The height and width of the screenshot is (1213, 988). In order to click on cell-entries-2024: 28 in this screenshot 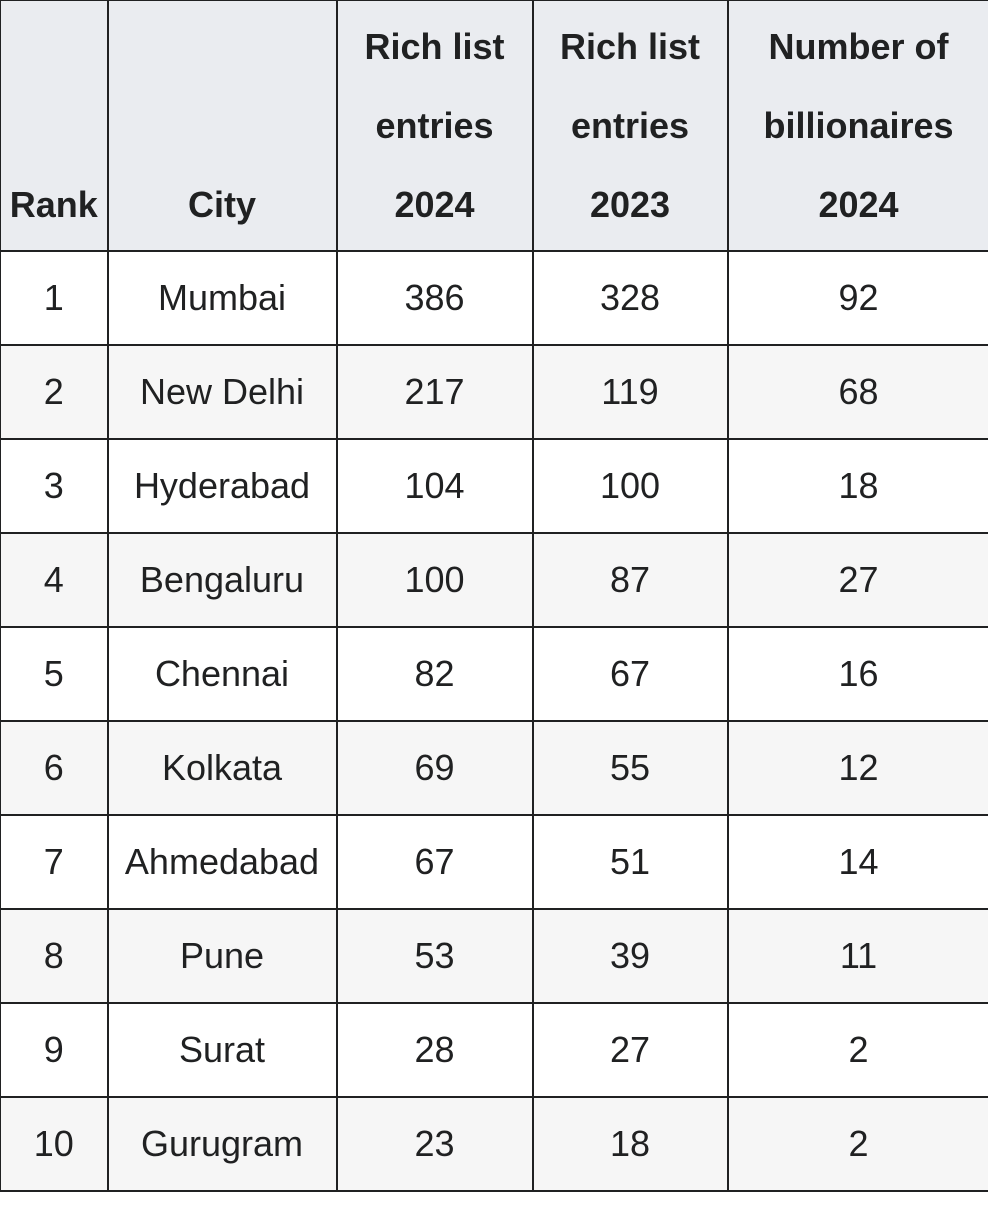, I will do `click(434, 1049)`.